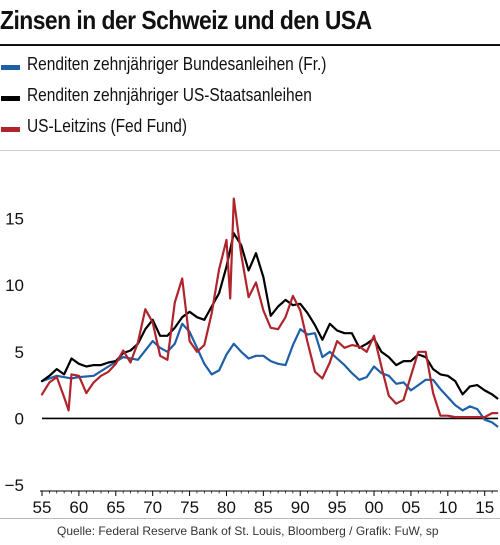  Describe the element at coordinates (263, 507) in the screenshot. I see `x-tick-label: 85` at that location.